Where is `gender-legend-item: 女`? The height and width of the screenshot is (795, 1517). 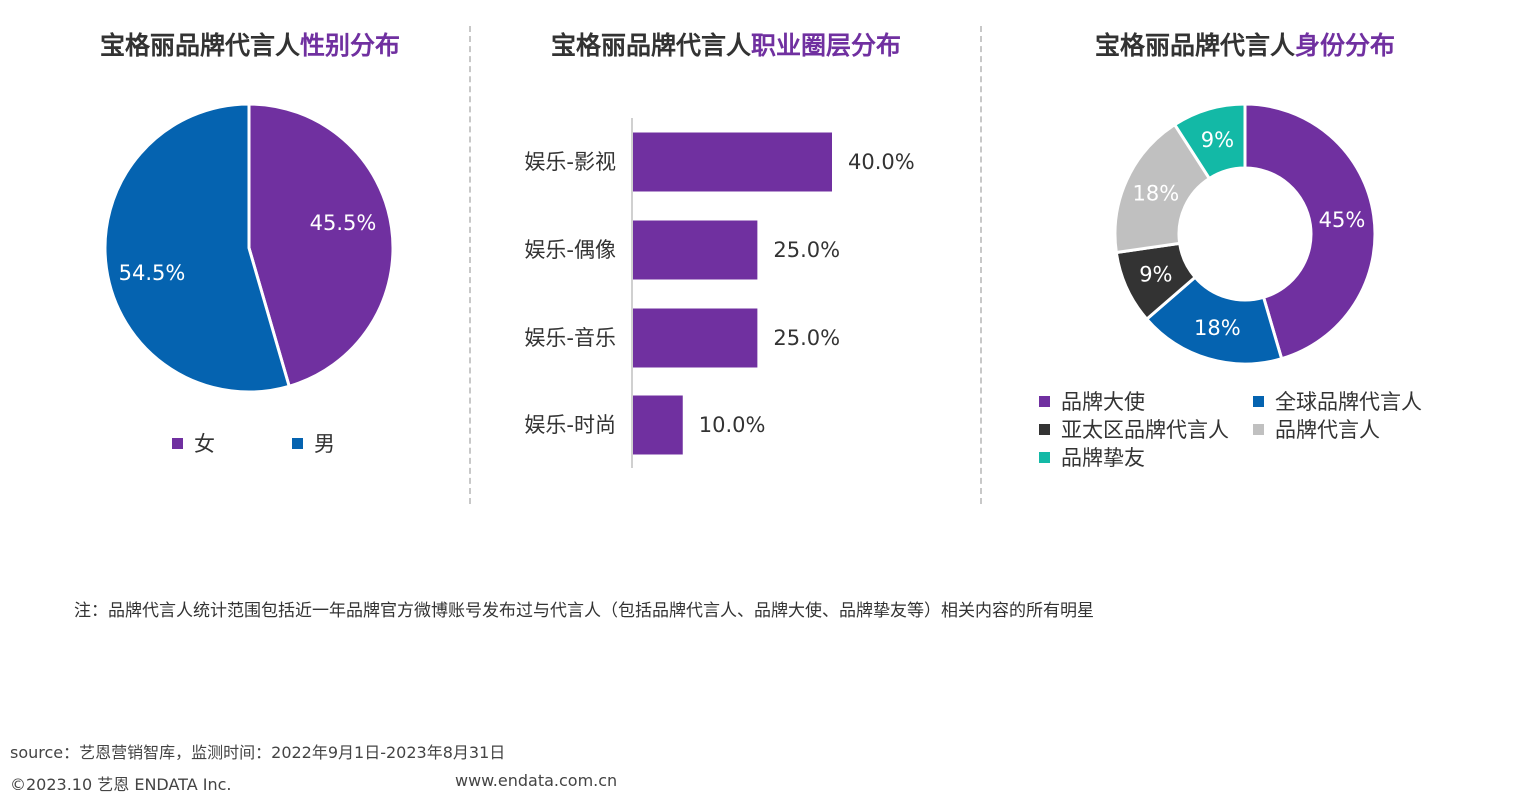
gender-legend-item: 女 is located at coordinates (193, 443).